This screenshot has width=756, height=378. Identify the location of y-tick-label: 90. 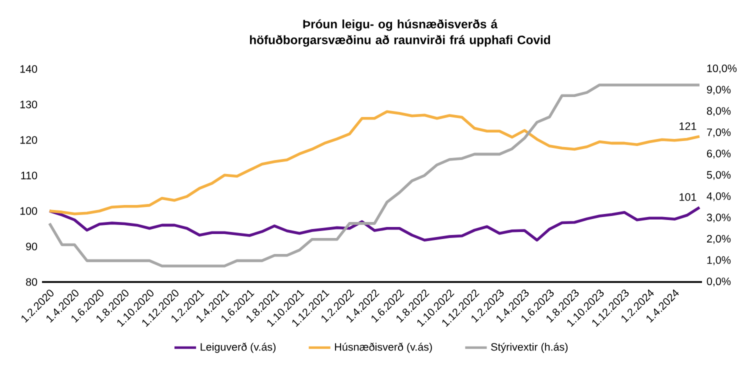
(32, 246).